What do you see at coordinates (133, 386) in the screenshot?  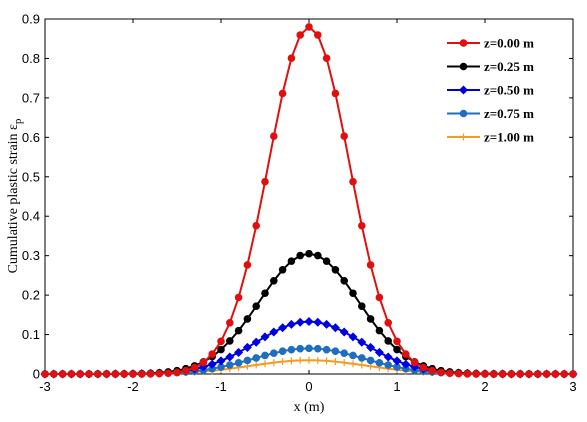 I see `x-tick-label: -2` at bounding box center [133, 386].